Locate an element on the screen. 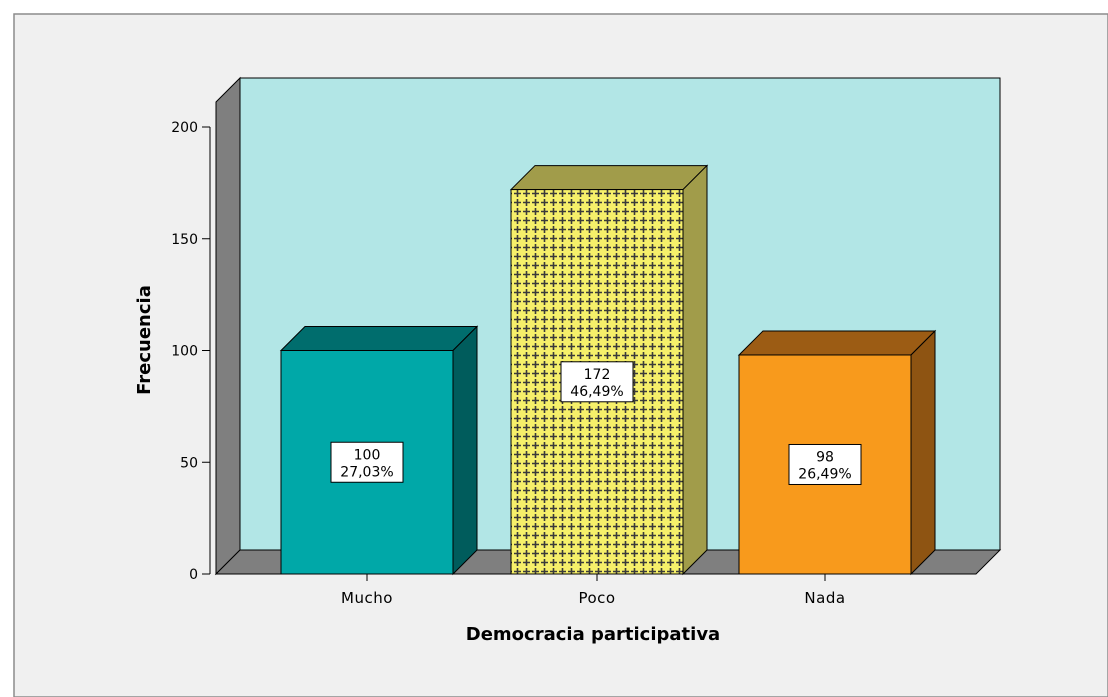 This screenshot has width=1108, height=697. x-axis-title: Democracia participativa is located at coordinates (593, 634).